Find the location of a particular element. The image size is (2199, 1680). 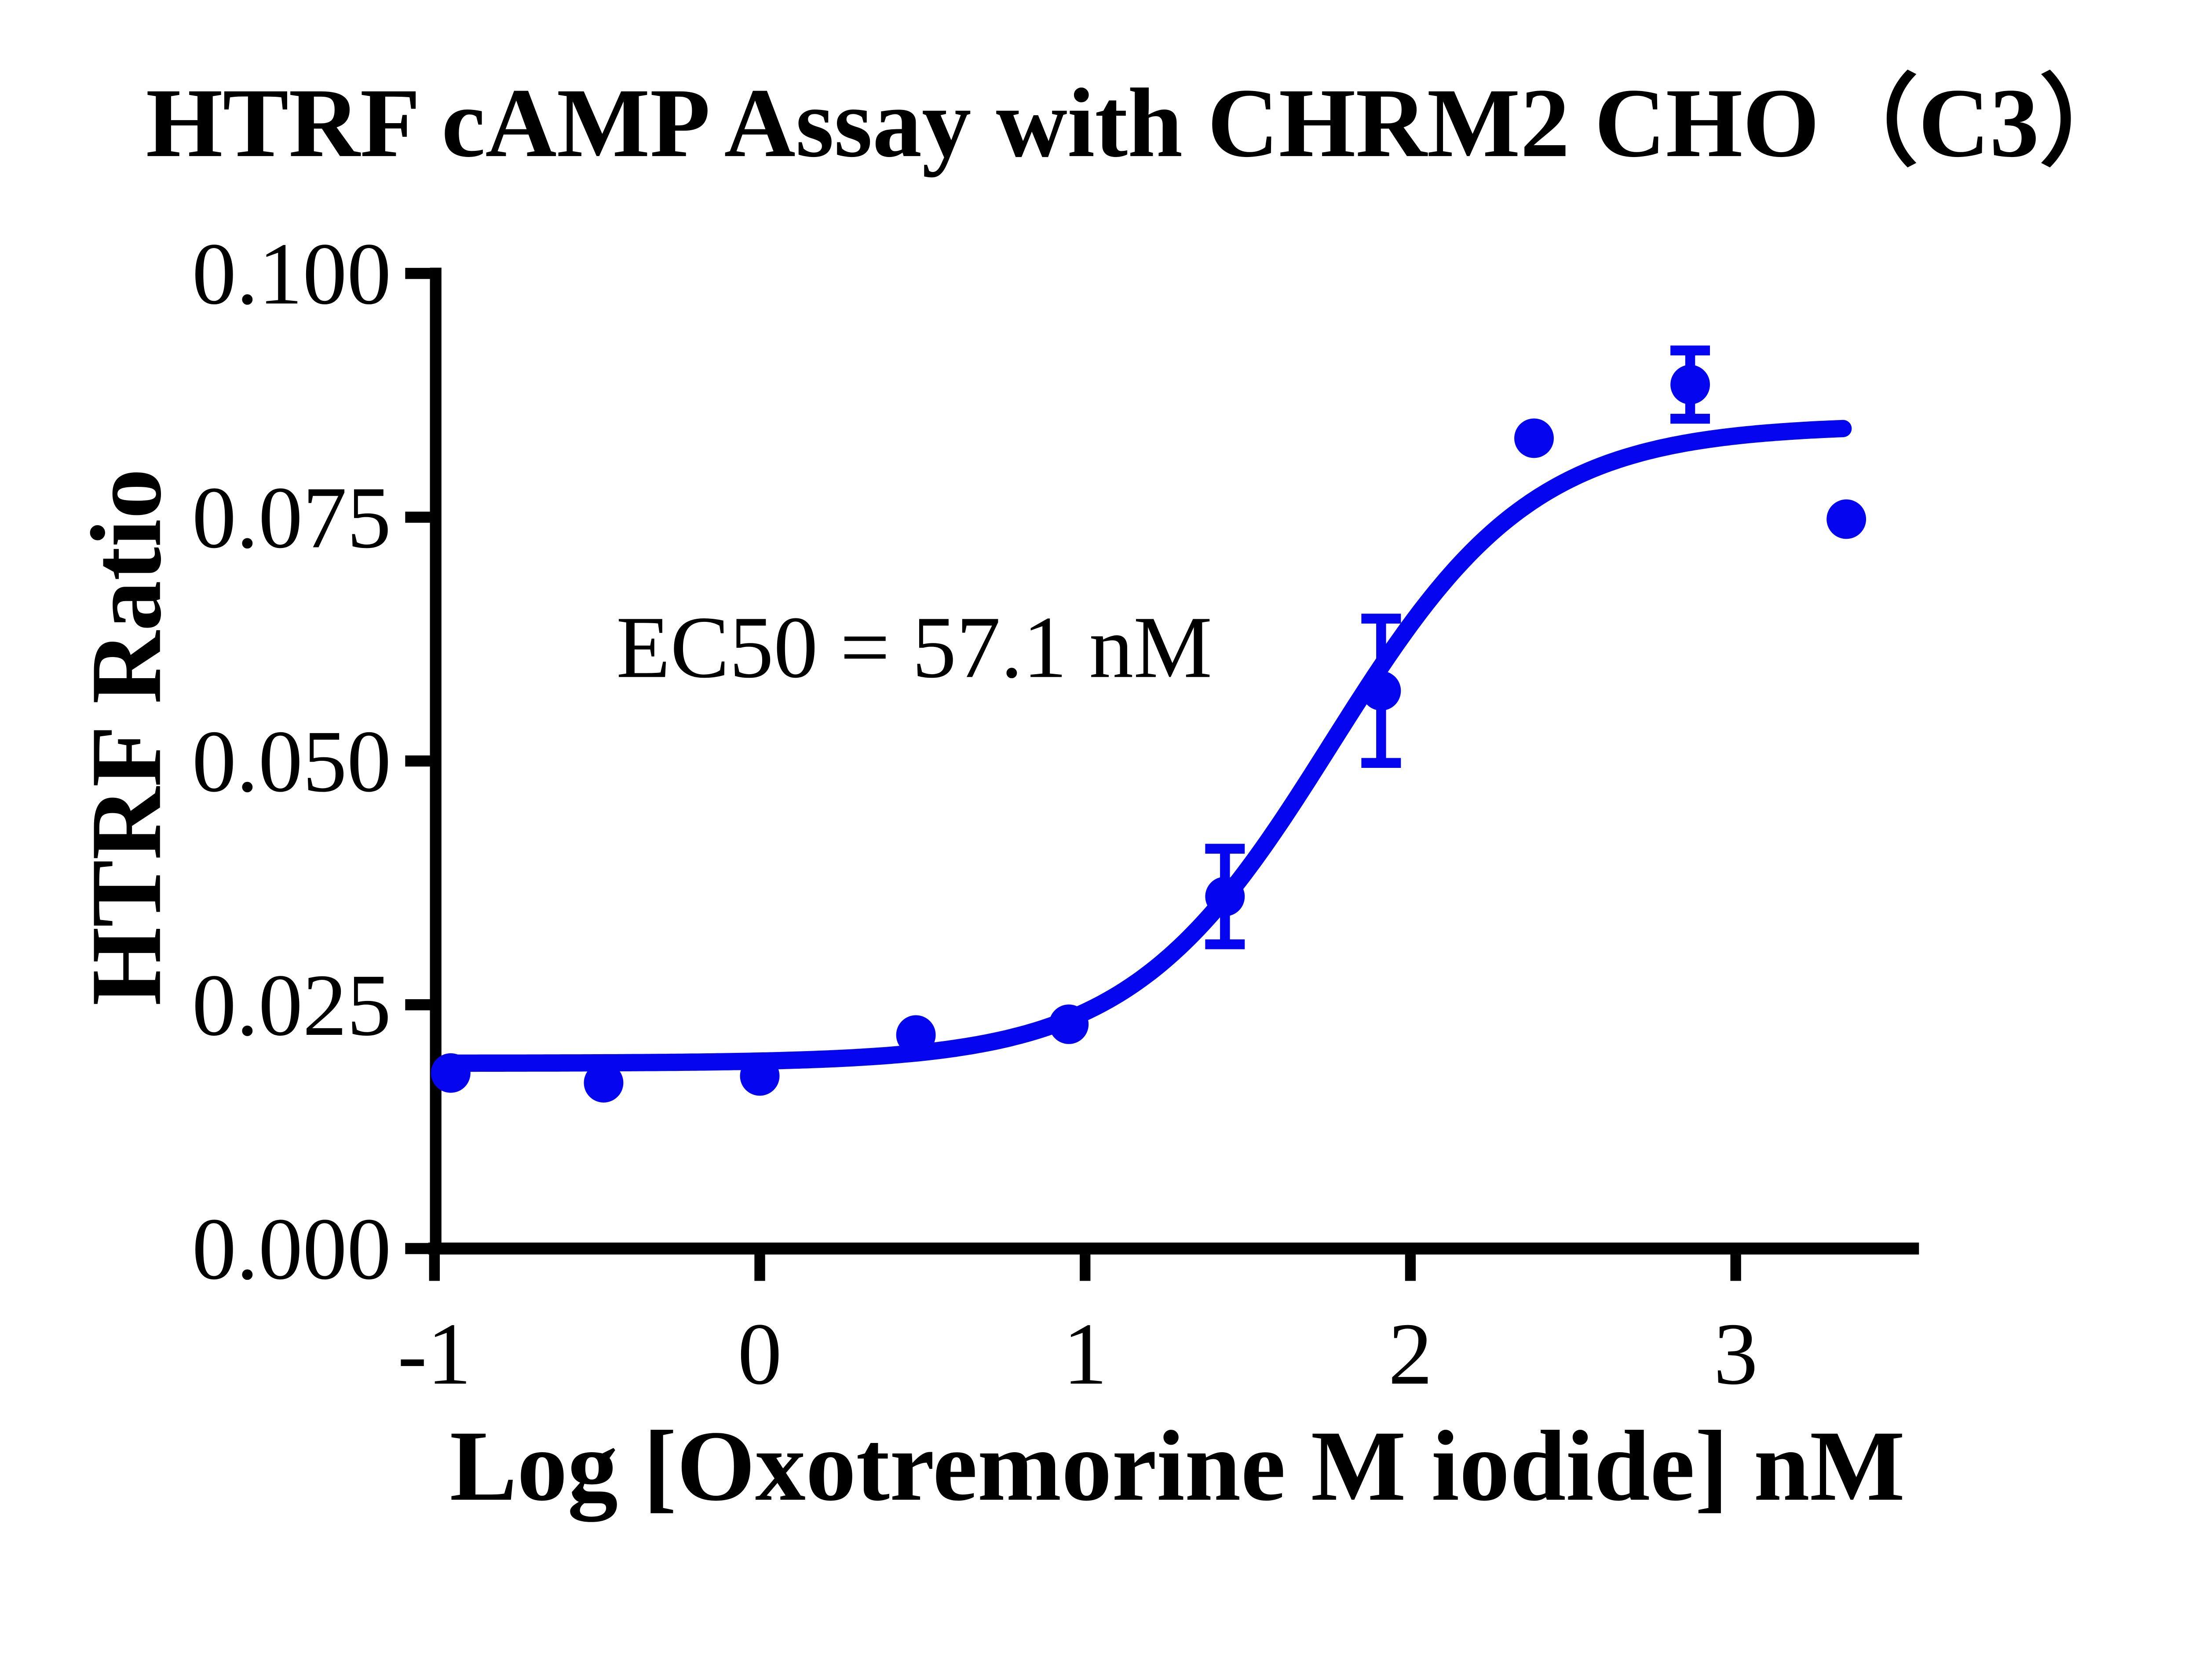

y-tick-label: 0.075 is located at coordinates (291, 517).